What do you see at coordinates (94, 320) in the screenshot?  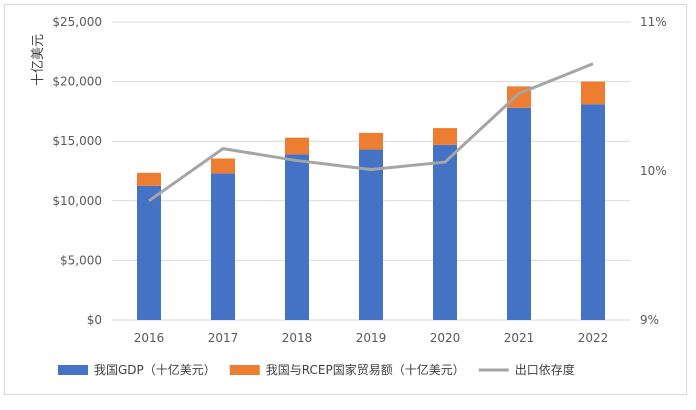 I see `y-tick-label: $0` at bounding box center [94, 320].